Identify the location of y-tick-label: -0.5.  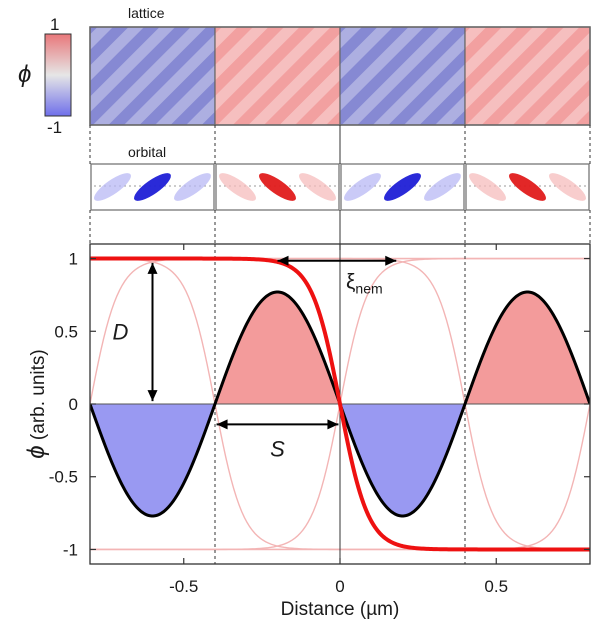
(63, 477).